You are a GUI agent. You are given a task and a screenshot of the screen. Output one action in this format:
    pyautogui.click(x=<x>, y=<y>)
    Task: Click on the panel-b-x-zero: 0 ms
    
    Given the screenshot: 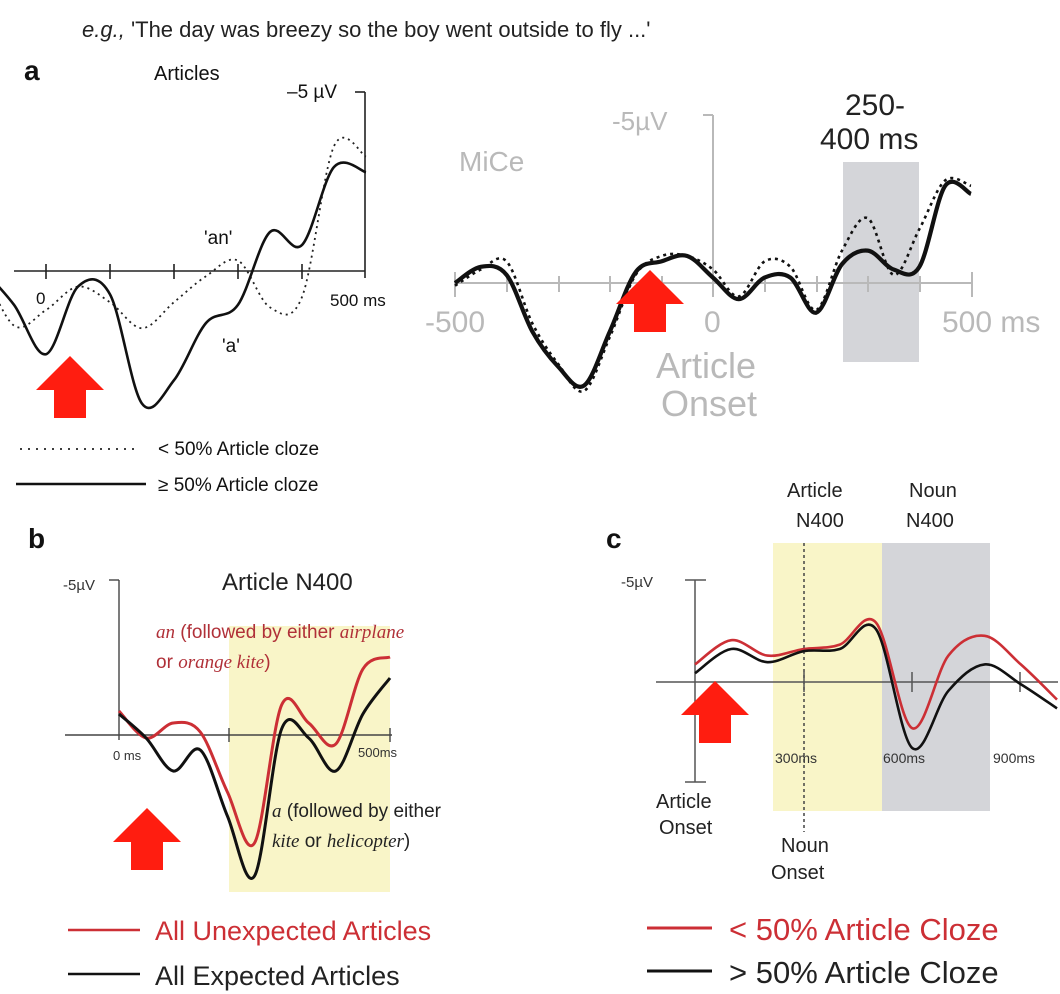 What is the action you would take?
    pyautogui.click(x=127, y=755)
    